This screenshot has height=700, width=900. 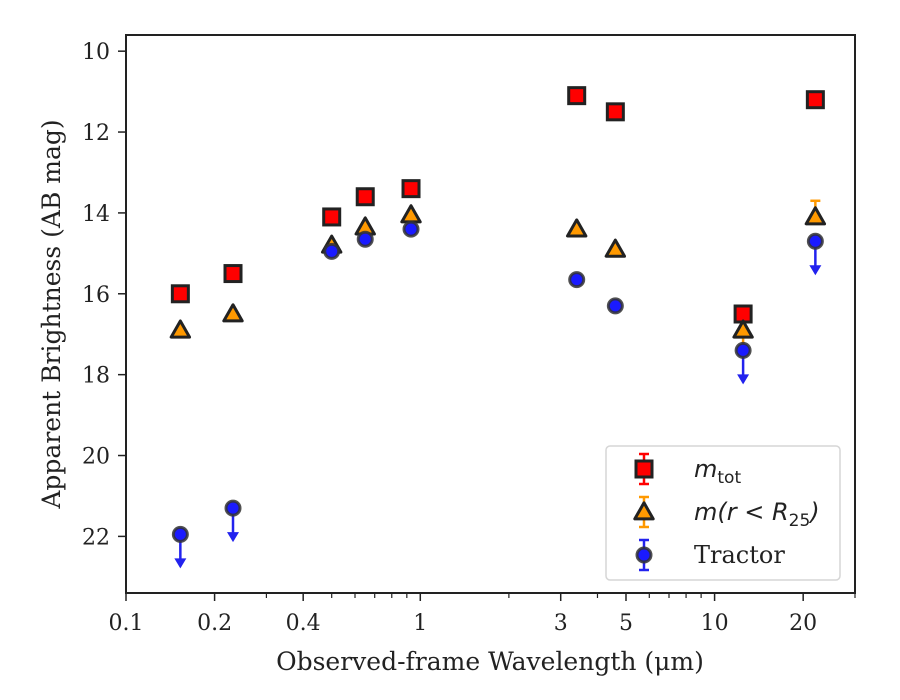 What do you see at coordinates (803, 623) in the screenshot?
I see `x-tick-label: 20` at bounding box center [803, 623].